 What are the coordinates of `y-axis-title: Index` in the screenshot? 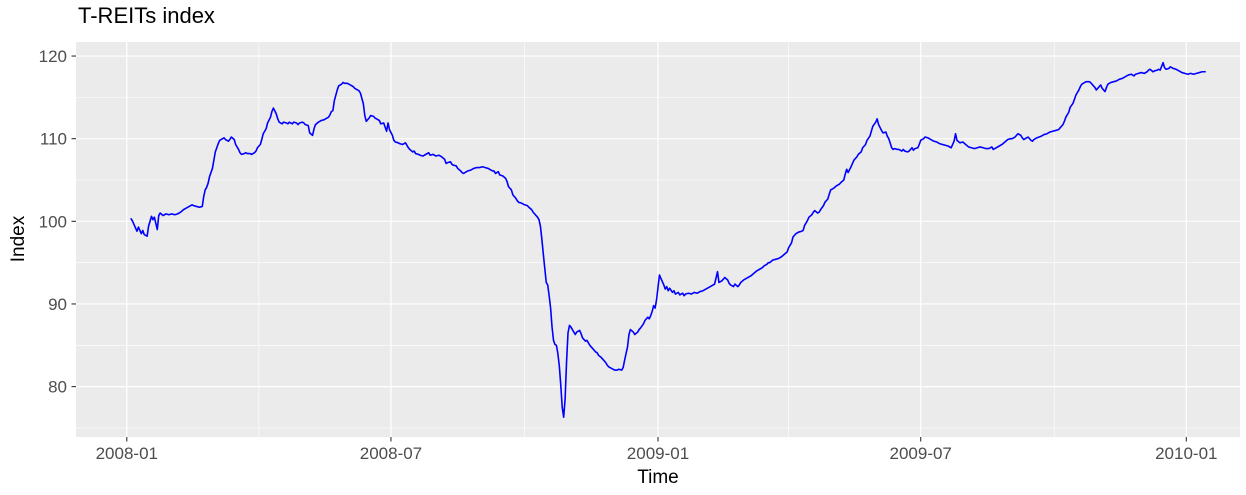 It's located at (18, 239).